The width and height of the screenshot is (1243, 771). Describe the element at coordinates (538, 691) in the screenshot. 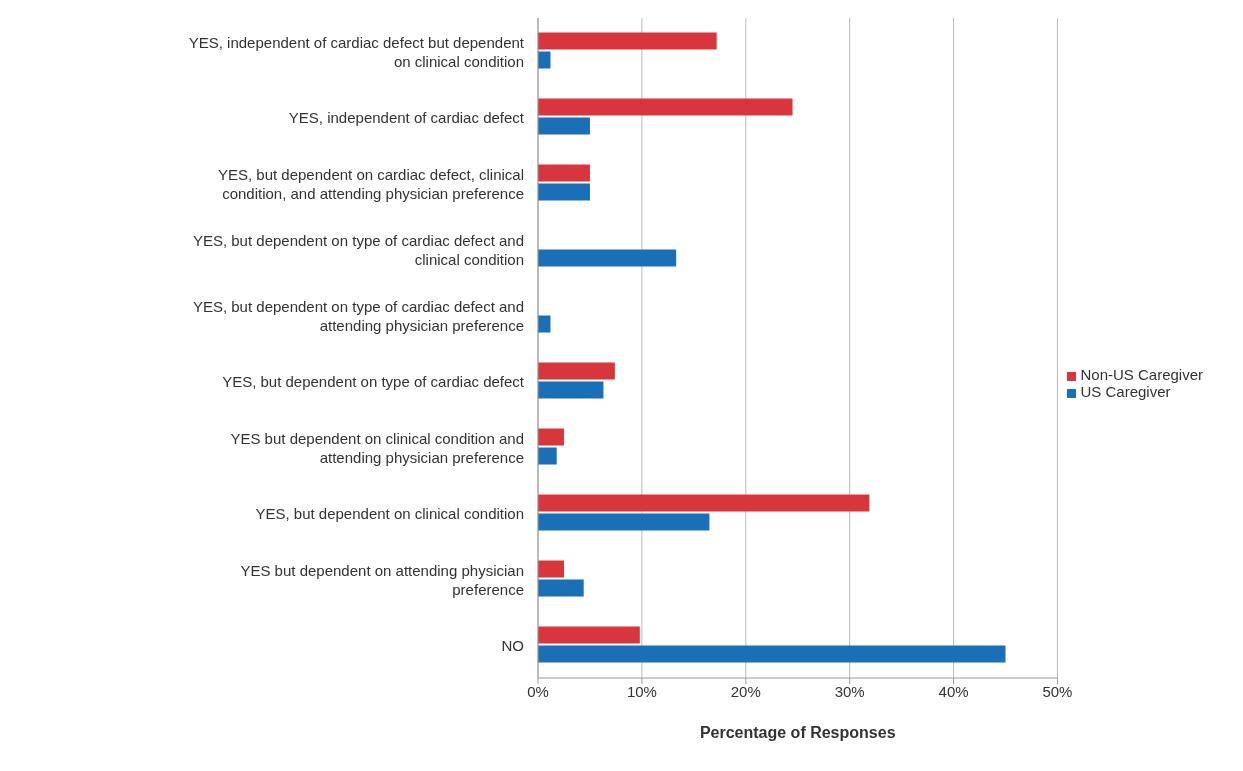

I see `x-tick-label: 0%` at that location.